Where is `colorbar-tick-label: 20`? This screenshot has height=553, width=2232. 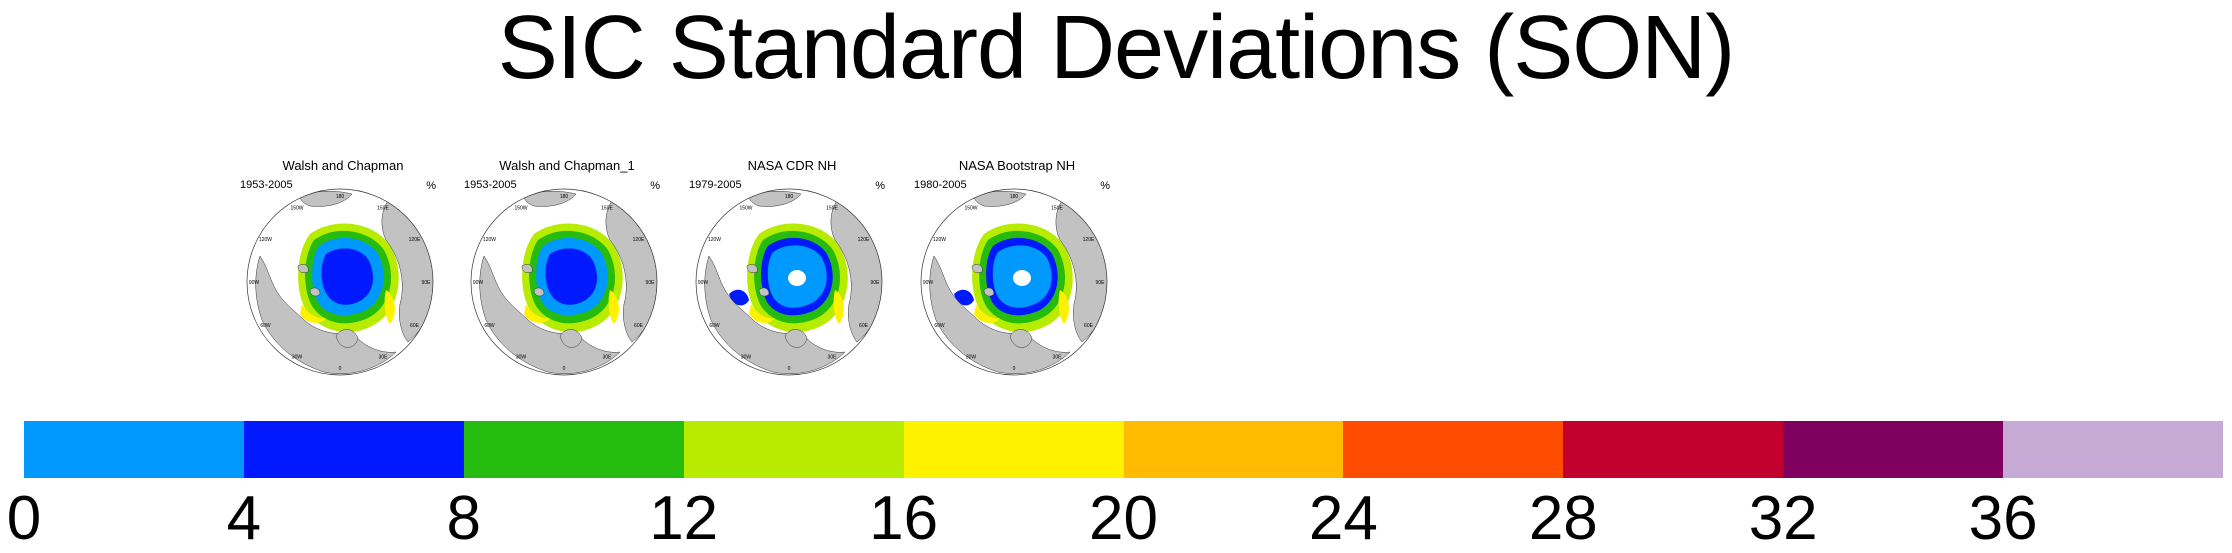 colorbar-tick-label: 20 is located at coordinates (1123, 518).